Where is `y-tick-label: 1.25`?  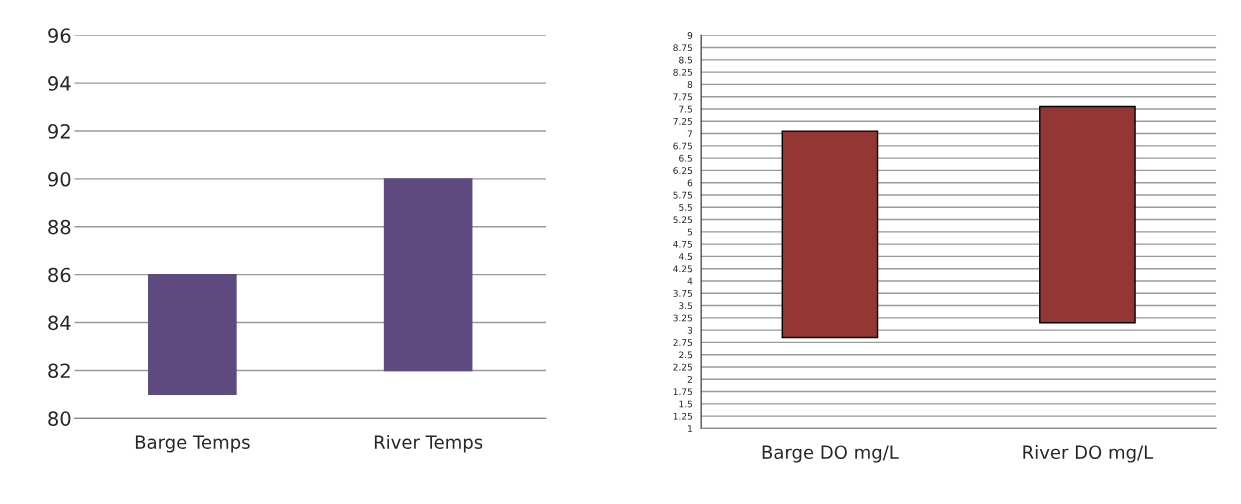
y-tick-label: 1.25 is located at coordinates (683, 416).